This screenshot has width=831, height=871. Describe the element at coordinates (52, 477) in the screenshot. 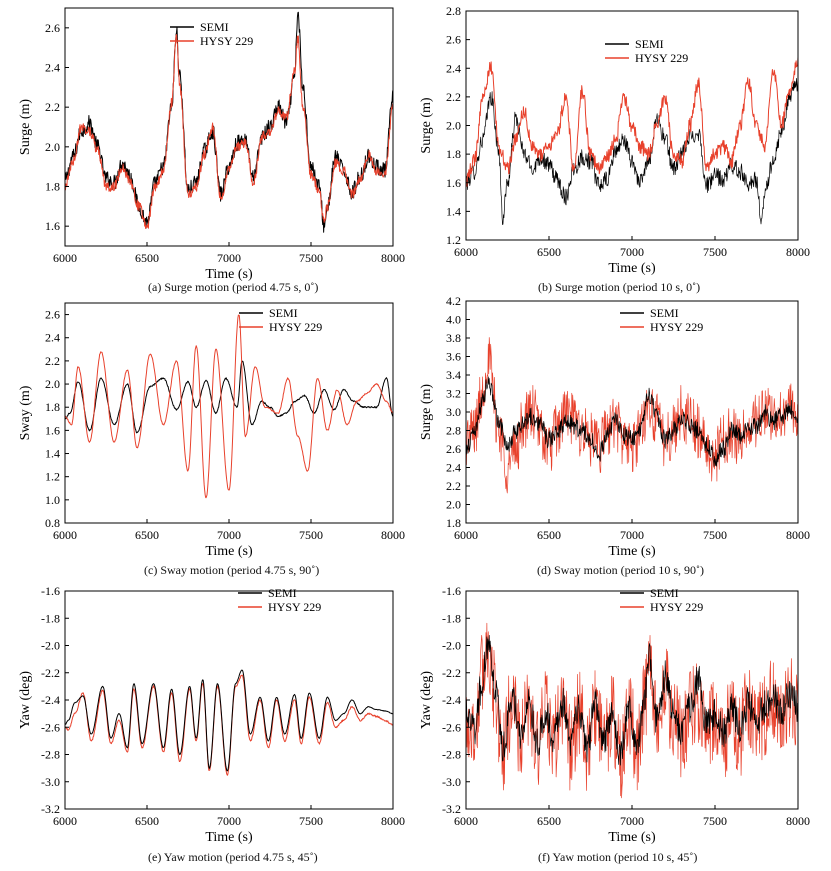

I see `y-tick-label: 1.2` at that location.